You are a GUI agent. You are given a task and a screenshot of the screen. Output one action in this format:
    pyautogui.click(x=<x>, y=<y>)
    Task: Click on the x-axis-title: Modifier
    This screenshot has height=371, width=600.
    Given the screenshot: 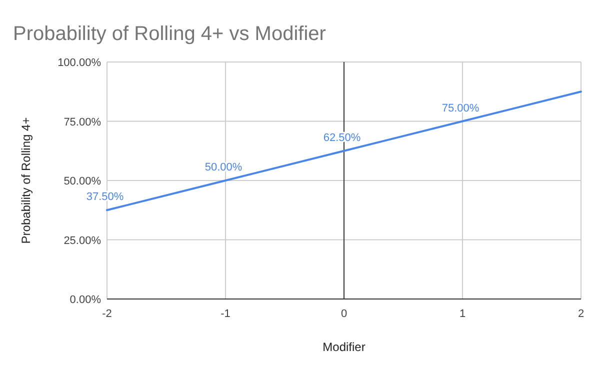 What is the action you would take?
    pyautogui.click(x=344, y=347)
    